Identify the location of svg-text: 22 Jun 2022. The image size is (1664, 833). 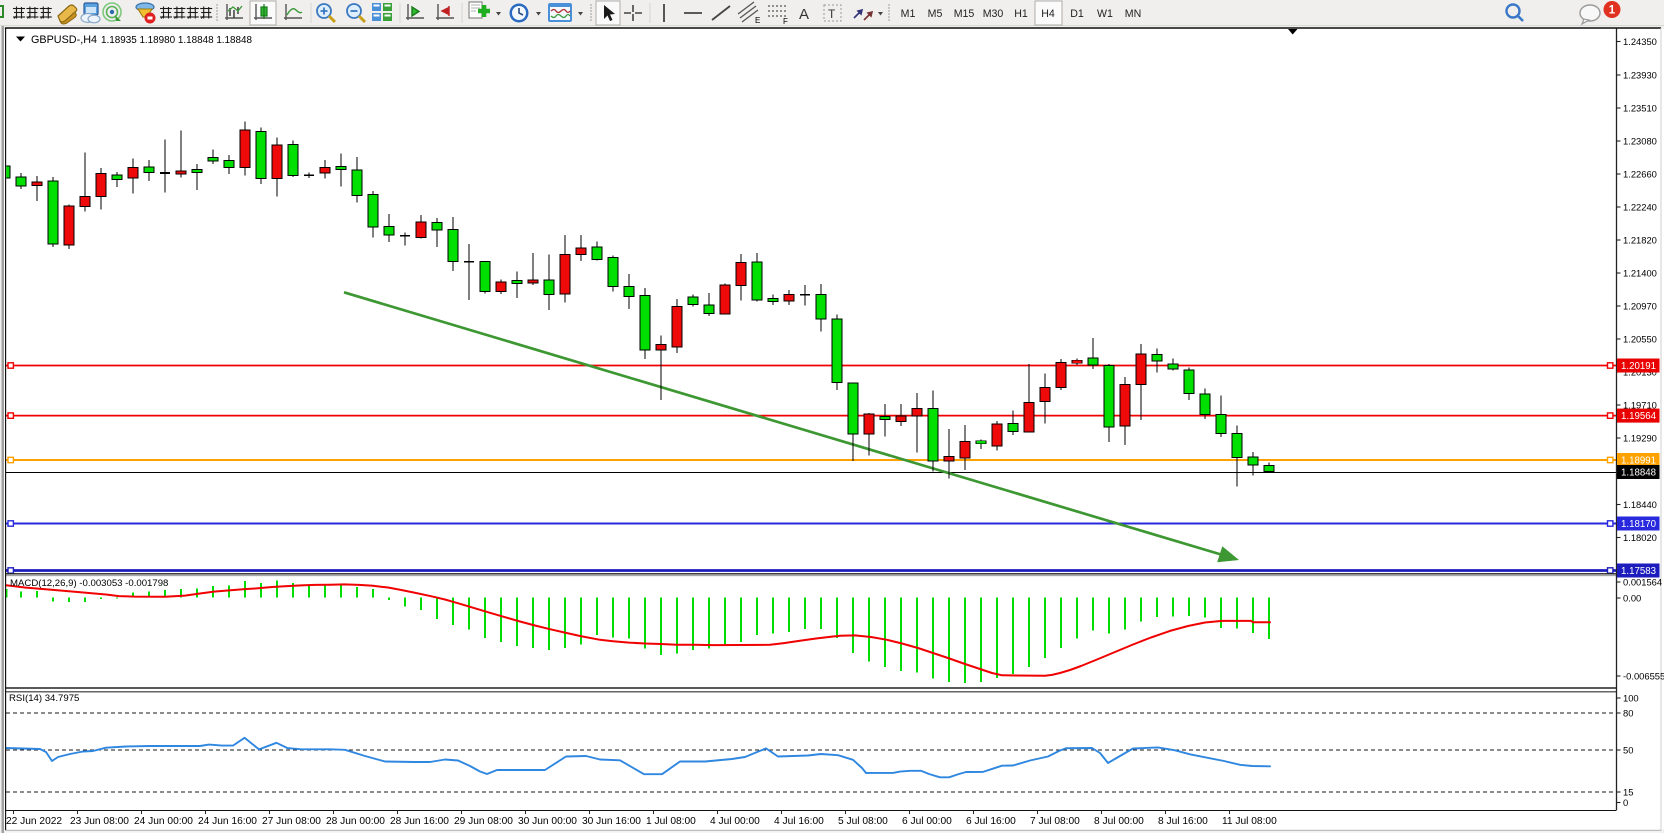
(34, 821).